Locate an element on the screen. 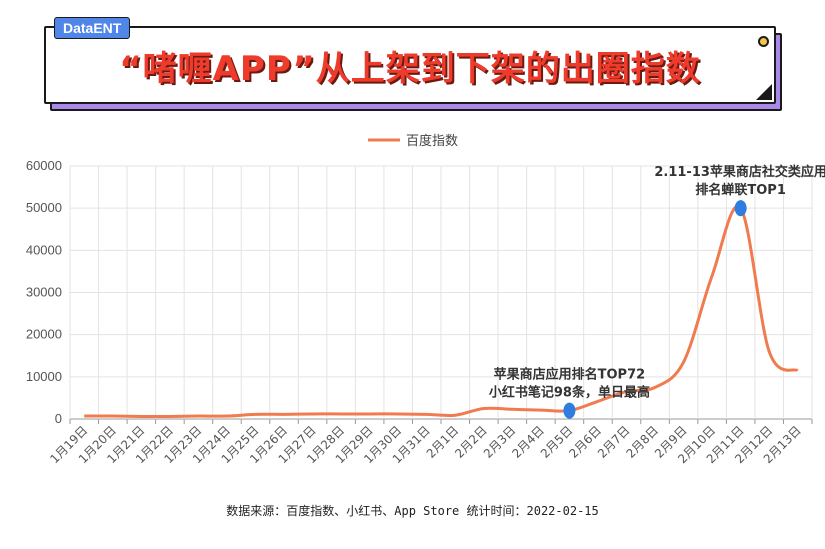 The image size is (825, 549). annotation-text: 苹果商店应用排名TOP72 is located at coordinates (570, 375).